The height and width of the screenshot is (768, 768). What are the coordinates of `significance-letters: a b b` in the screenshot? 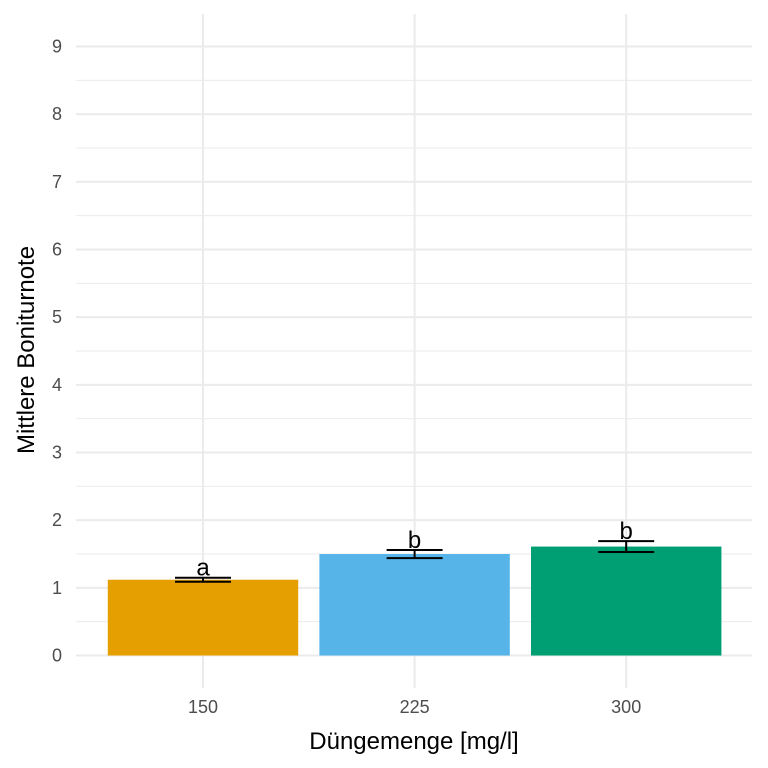 It's located at (414, 550).